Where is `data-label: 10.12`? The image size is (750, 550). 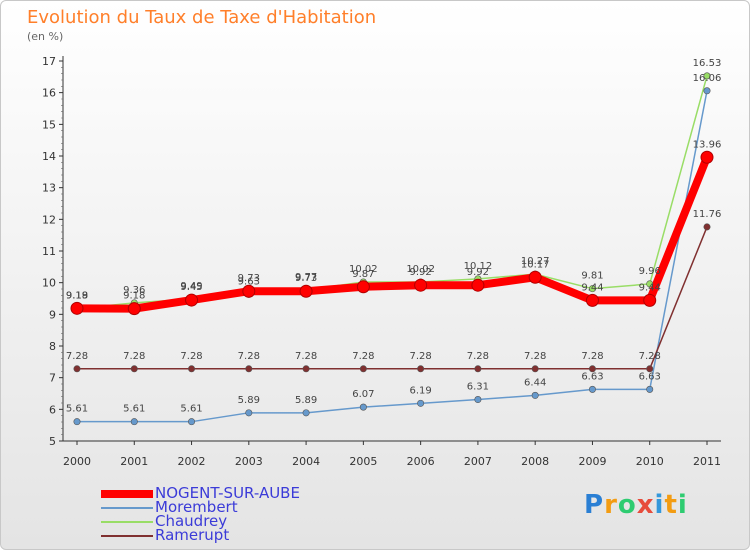
data-label: 10.12 is located at coordinates (478, 266).